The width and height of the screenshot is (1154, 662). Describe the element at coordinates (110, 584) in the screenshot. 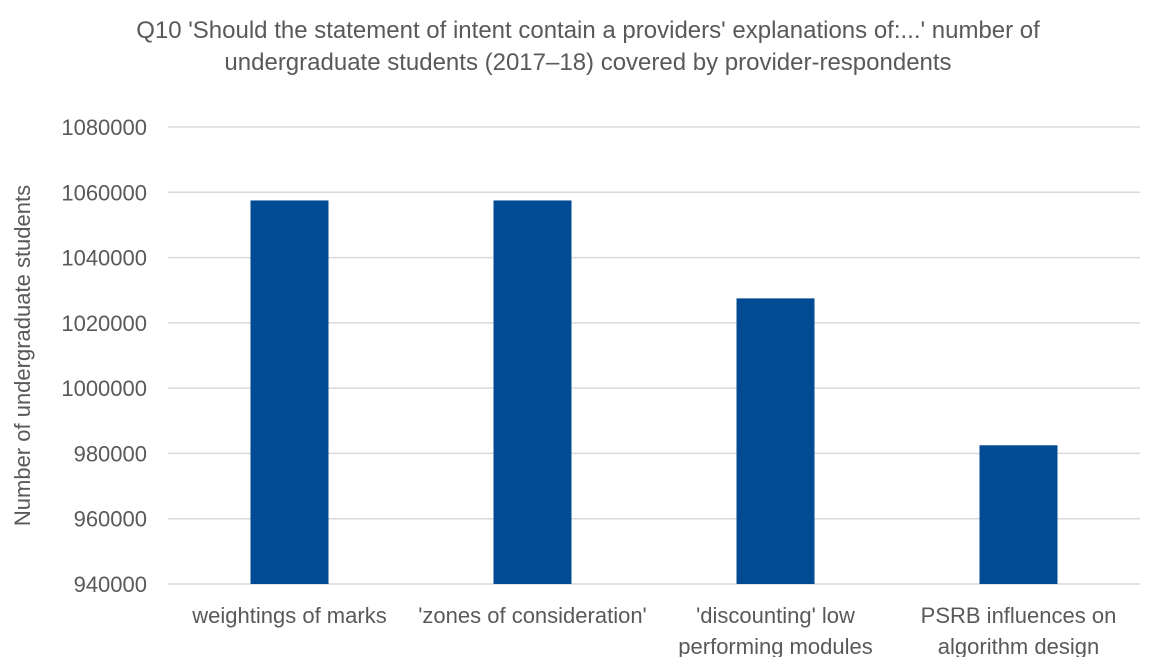

I see `y-tick-label: 940000` at that location.